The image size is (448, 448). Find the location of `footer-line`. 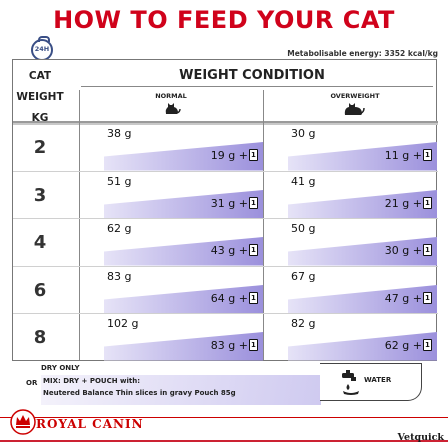

footer-line is located at coordinates (224, 441).